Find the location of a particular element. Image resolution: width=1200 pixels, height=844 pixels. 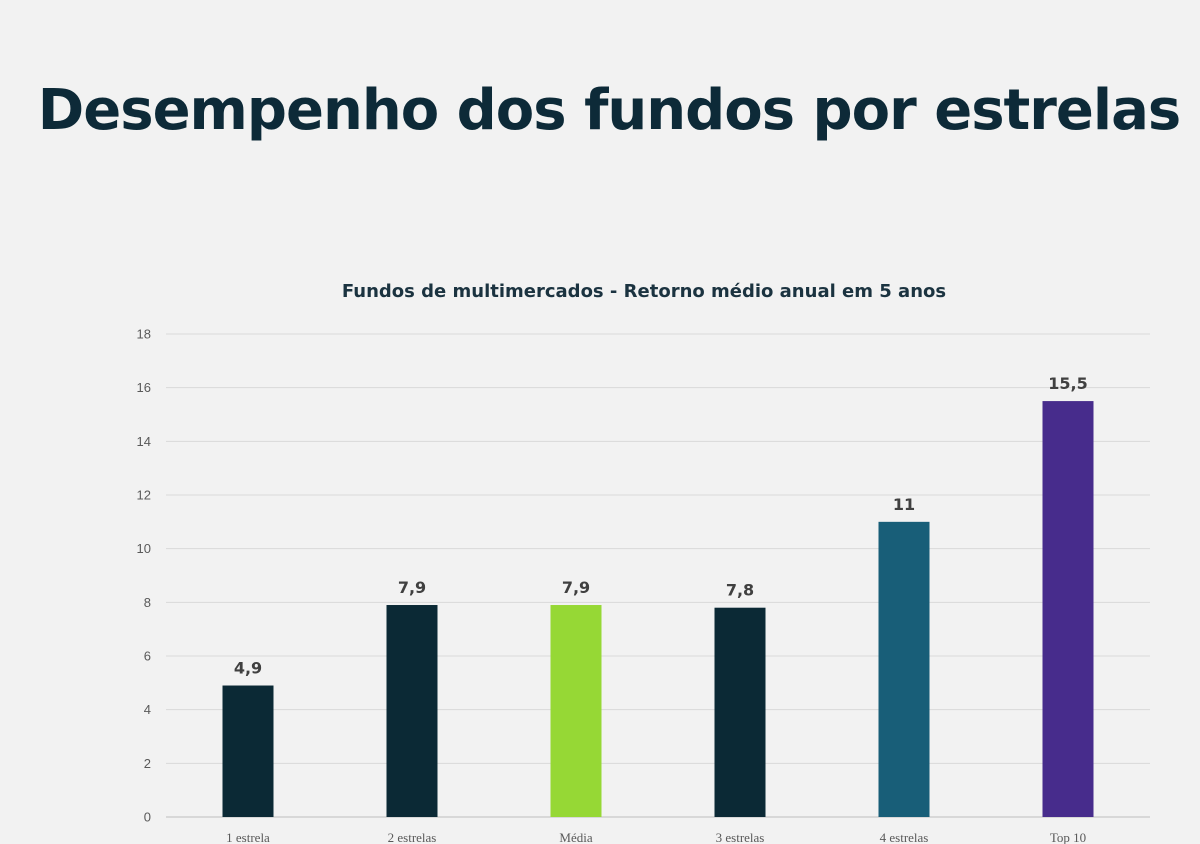

y-tick-label: 14 is located at coordinates (144, 441).